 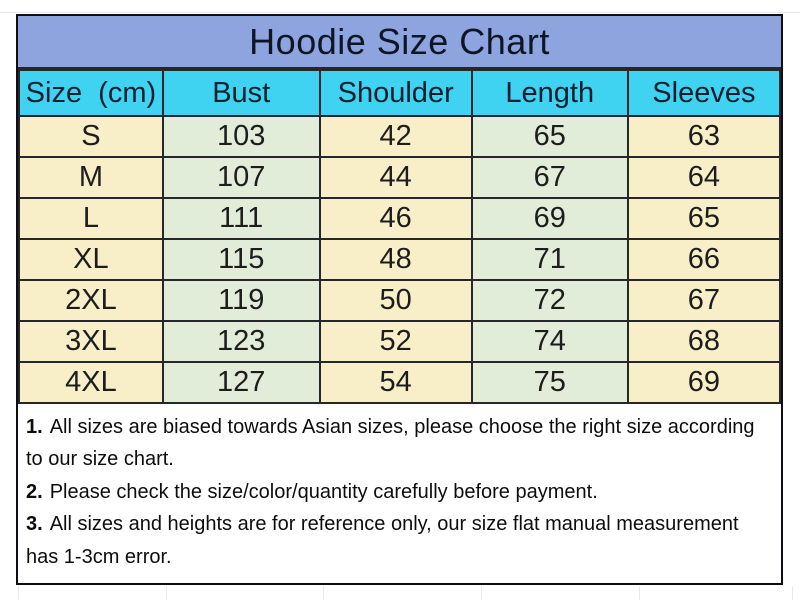 What do you see at coordinates (241, 341) in the screenshot?
I see `bust-cell: 123` at bounding box center [241, 341].